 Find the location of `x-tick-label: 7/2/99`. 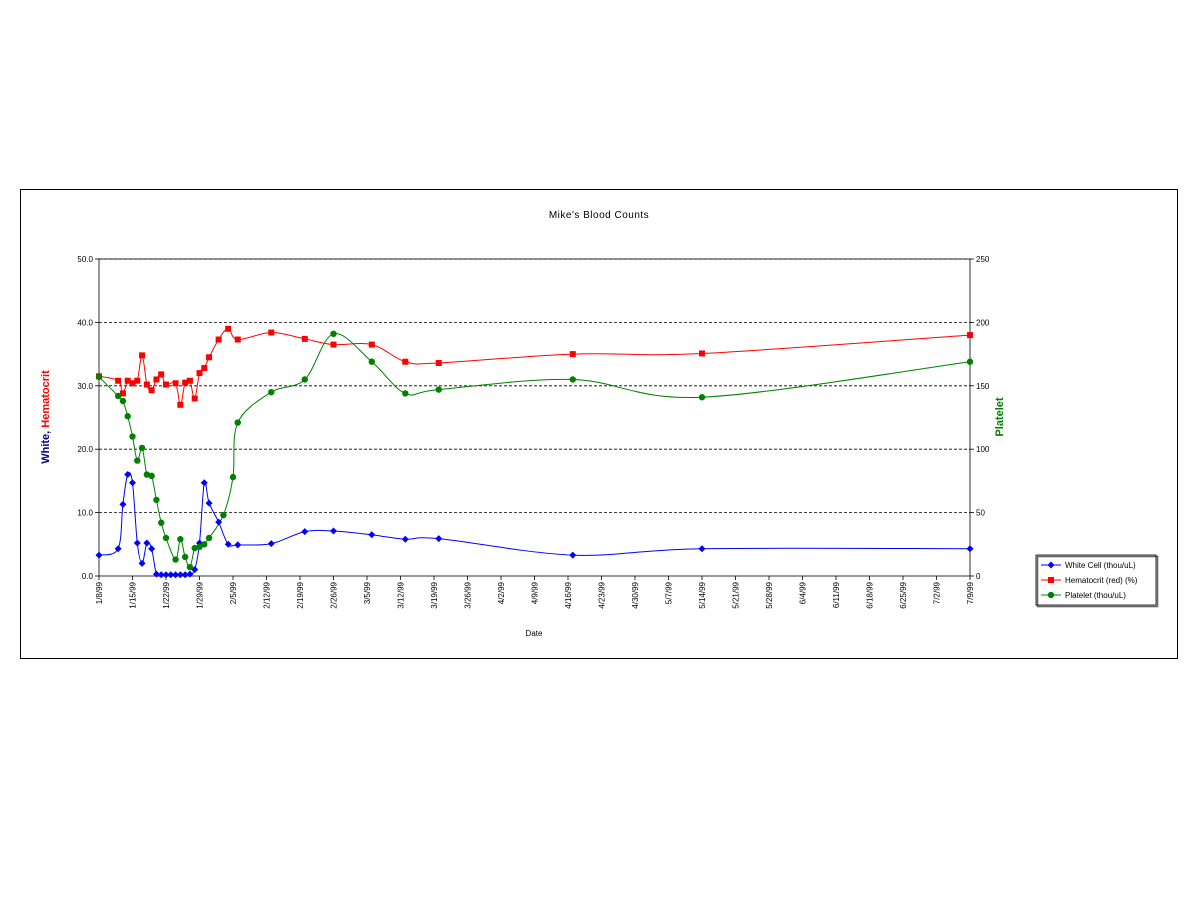

x-tick-label: 7/2/99 is located at coordinates (937, 592).